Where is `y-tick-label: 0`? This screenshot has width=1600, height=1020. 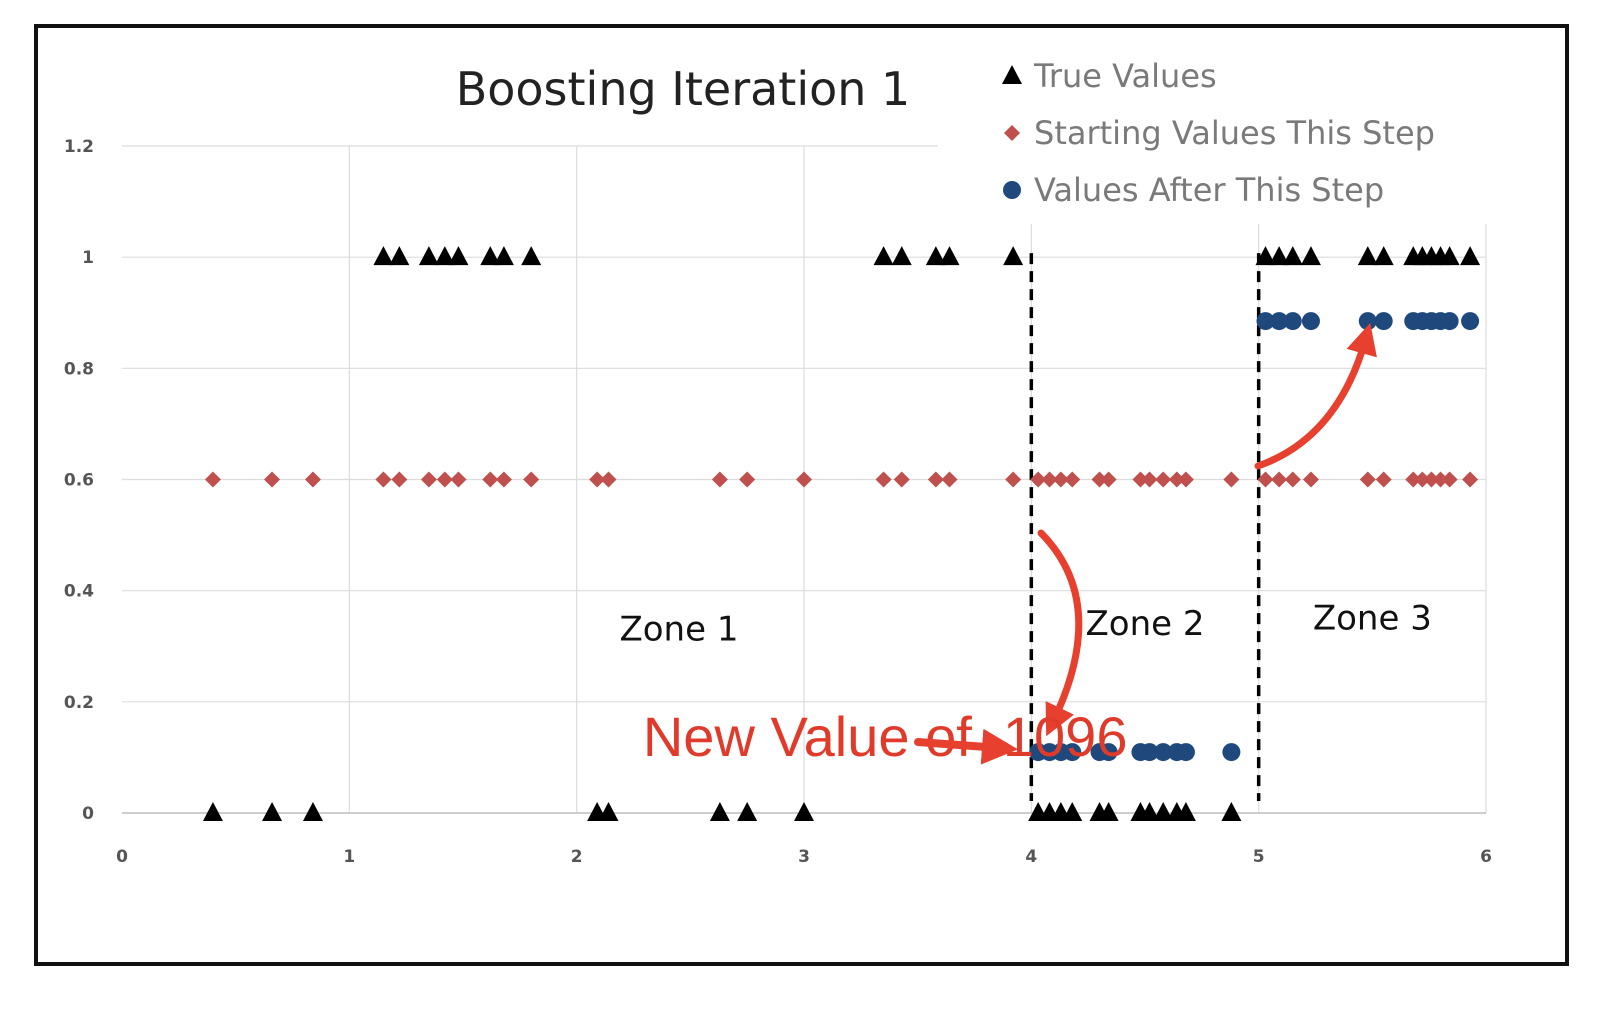
y-tick-label: 0 is located at coordinates (88, 814).